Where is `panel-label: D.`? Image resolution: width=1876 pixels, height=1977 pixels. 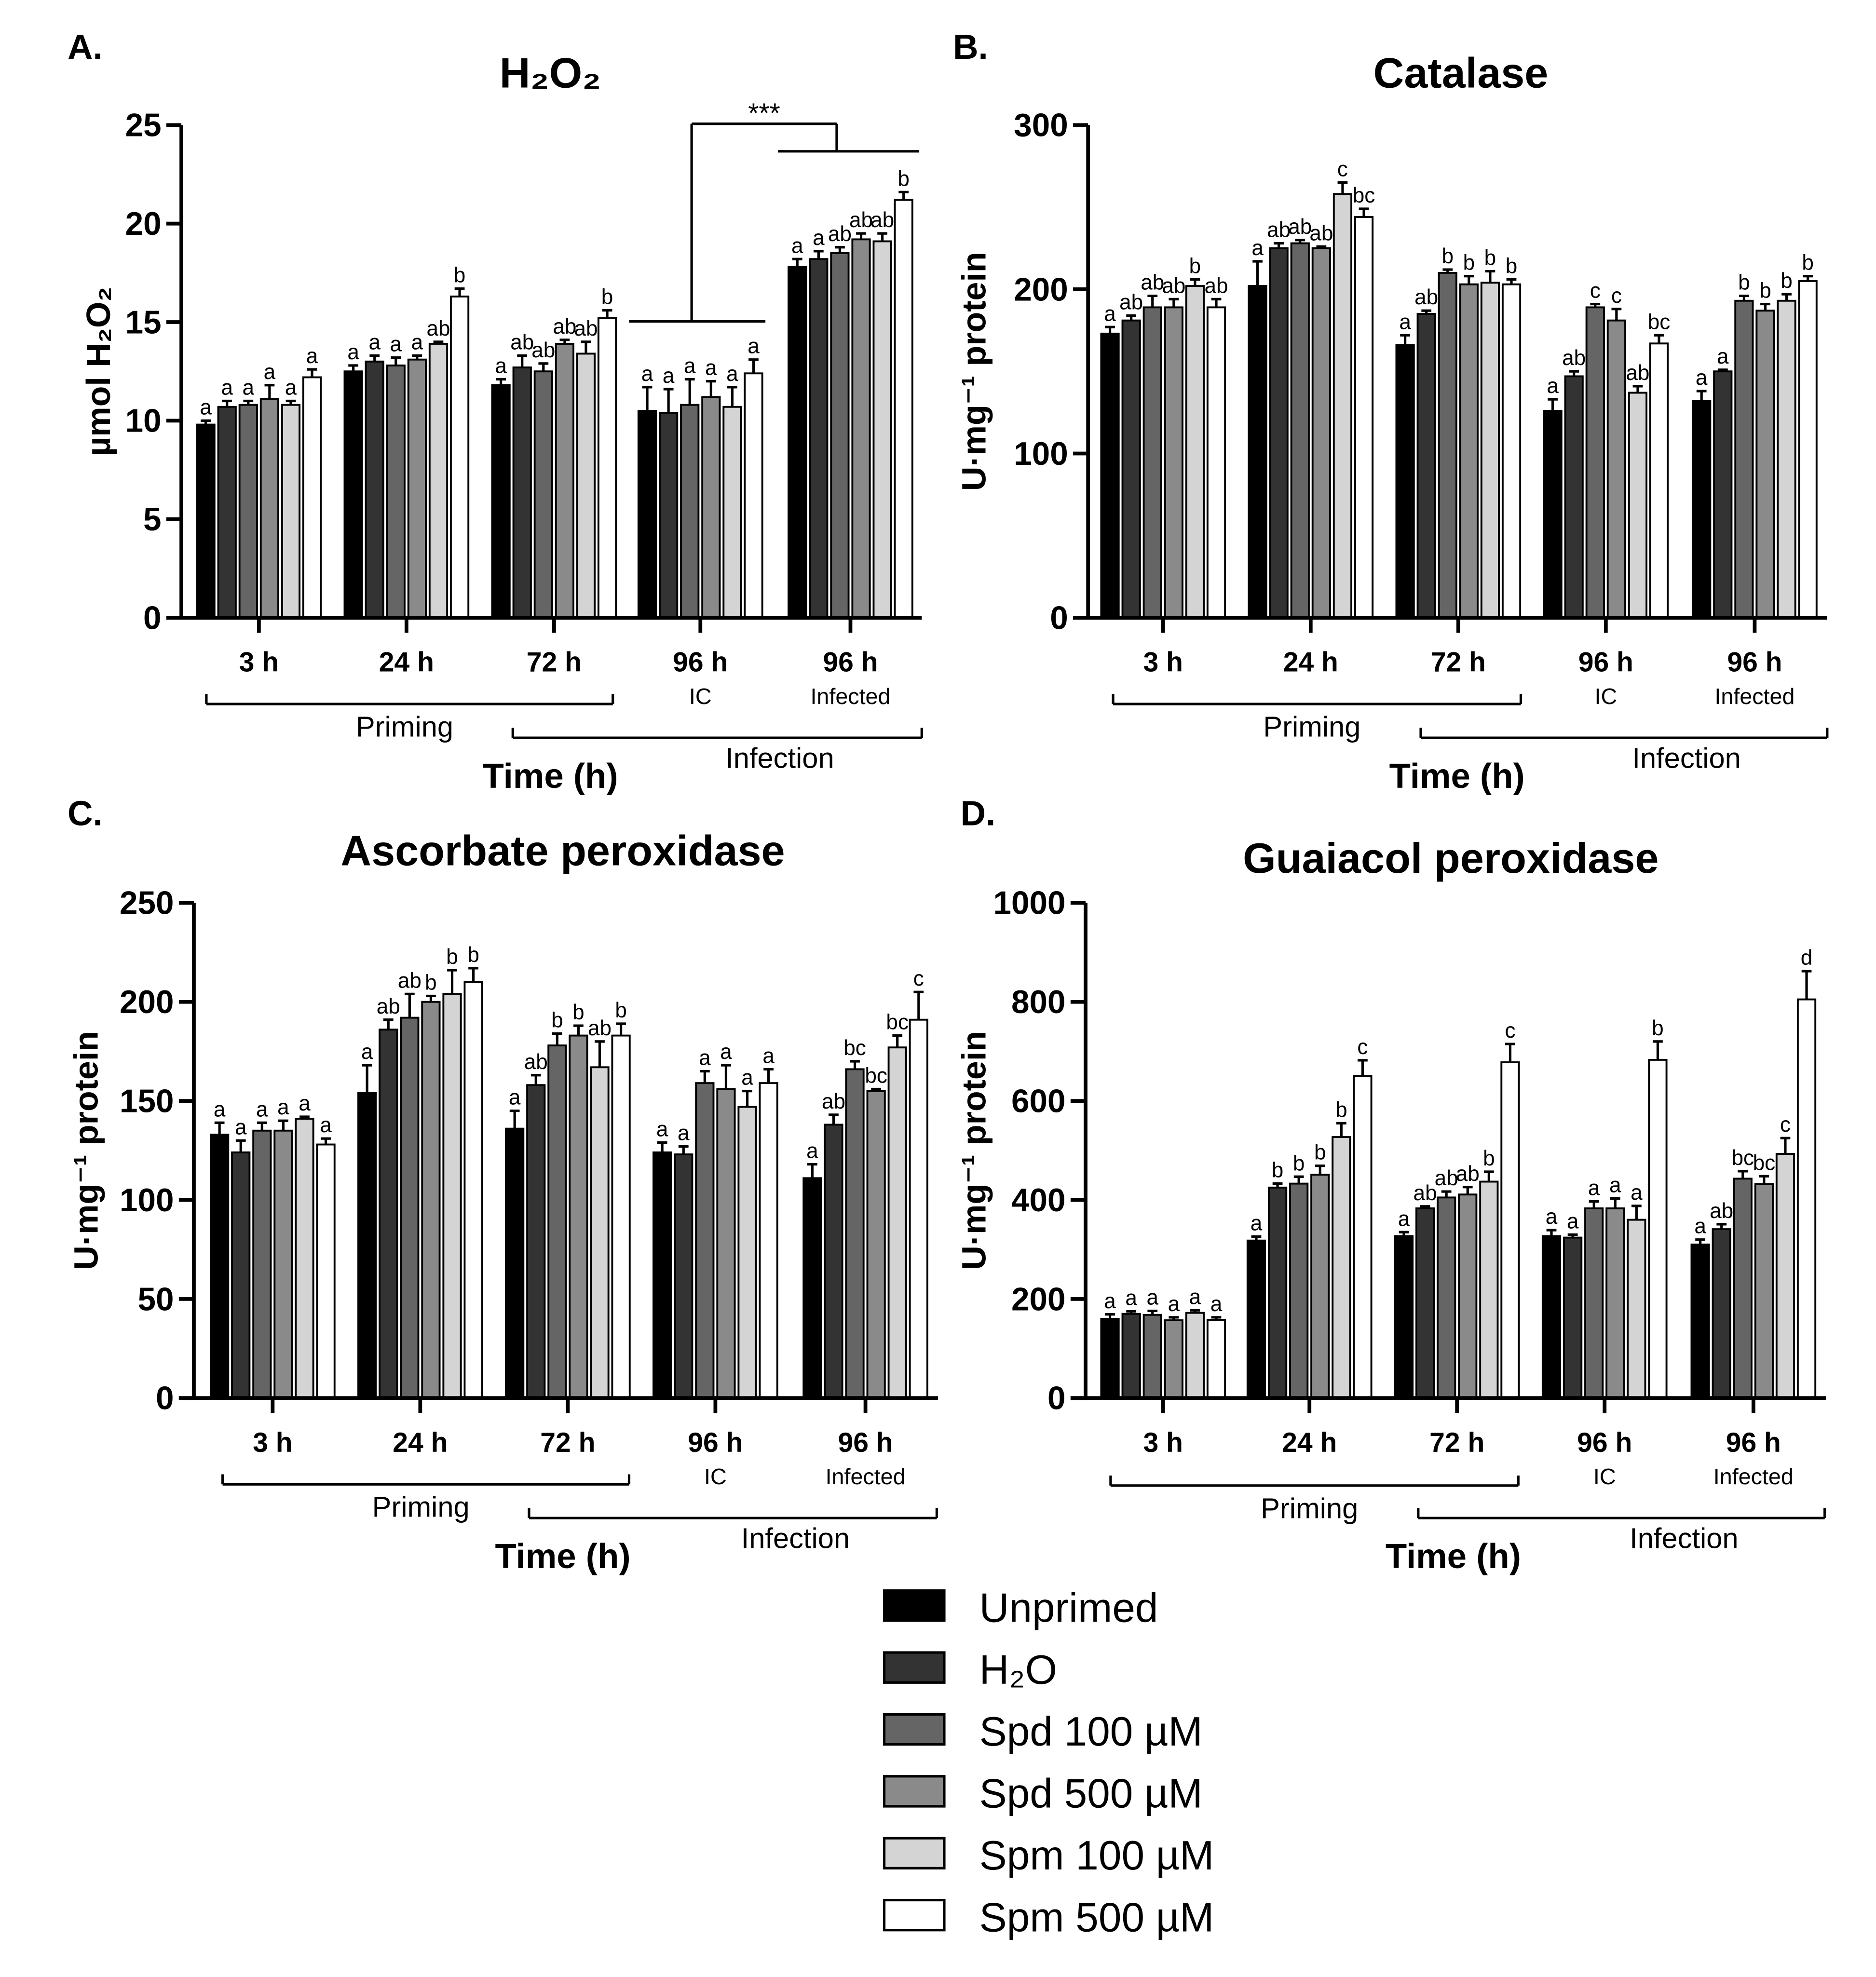 panel-label: D. is located at coordinates (978, 814).